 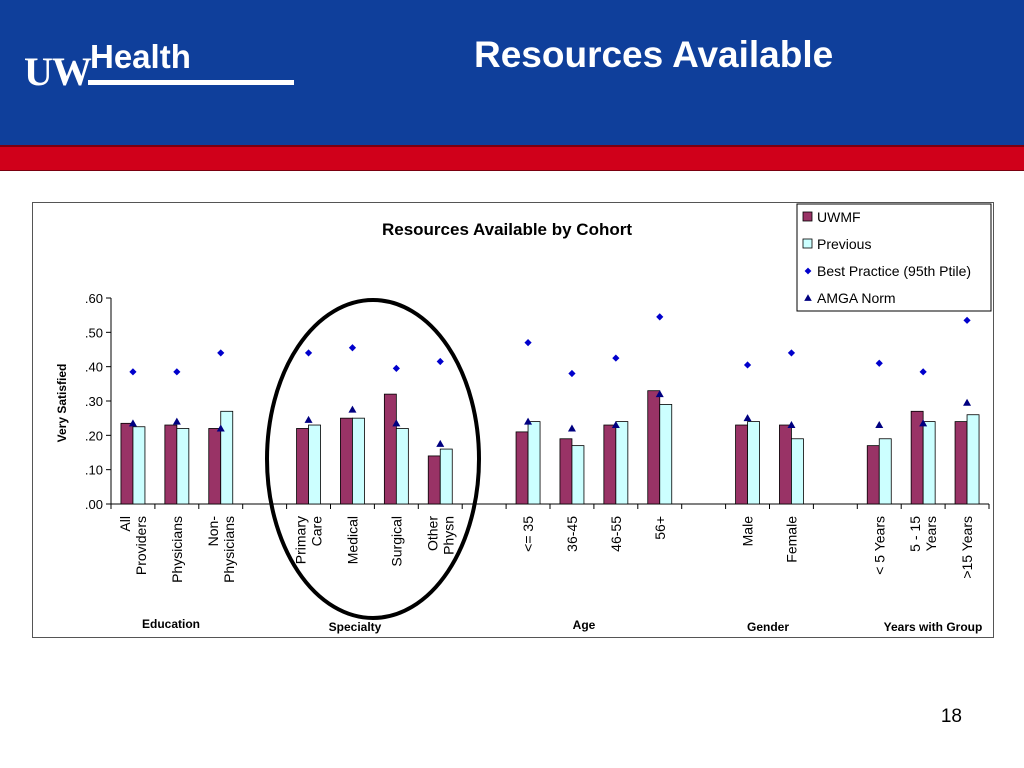 What do you see at coordinates (507, 229) in the screenshot?
I see `chart-title: Resources Available by Cohort` at bounding box center [507, 229].